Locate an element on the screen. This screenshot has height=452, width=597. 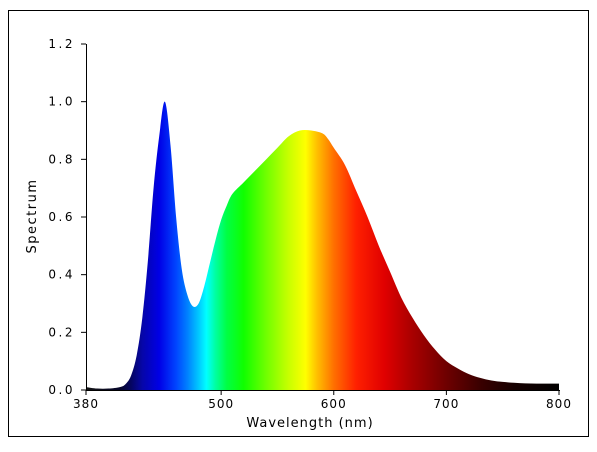
x-axis-label: Wavelength (nm) is located at coordinates (309, 423).